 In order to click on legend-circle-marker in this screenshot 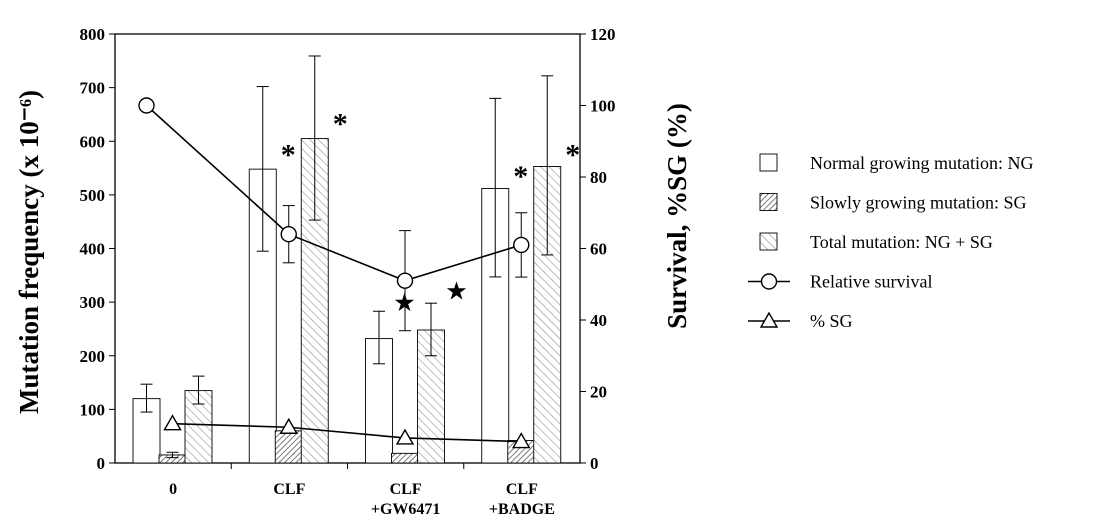, I will do `click(769, 281)`.